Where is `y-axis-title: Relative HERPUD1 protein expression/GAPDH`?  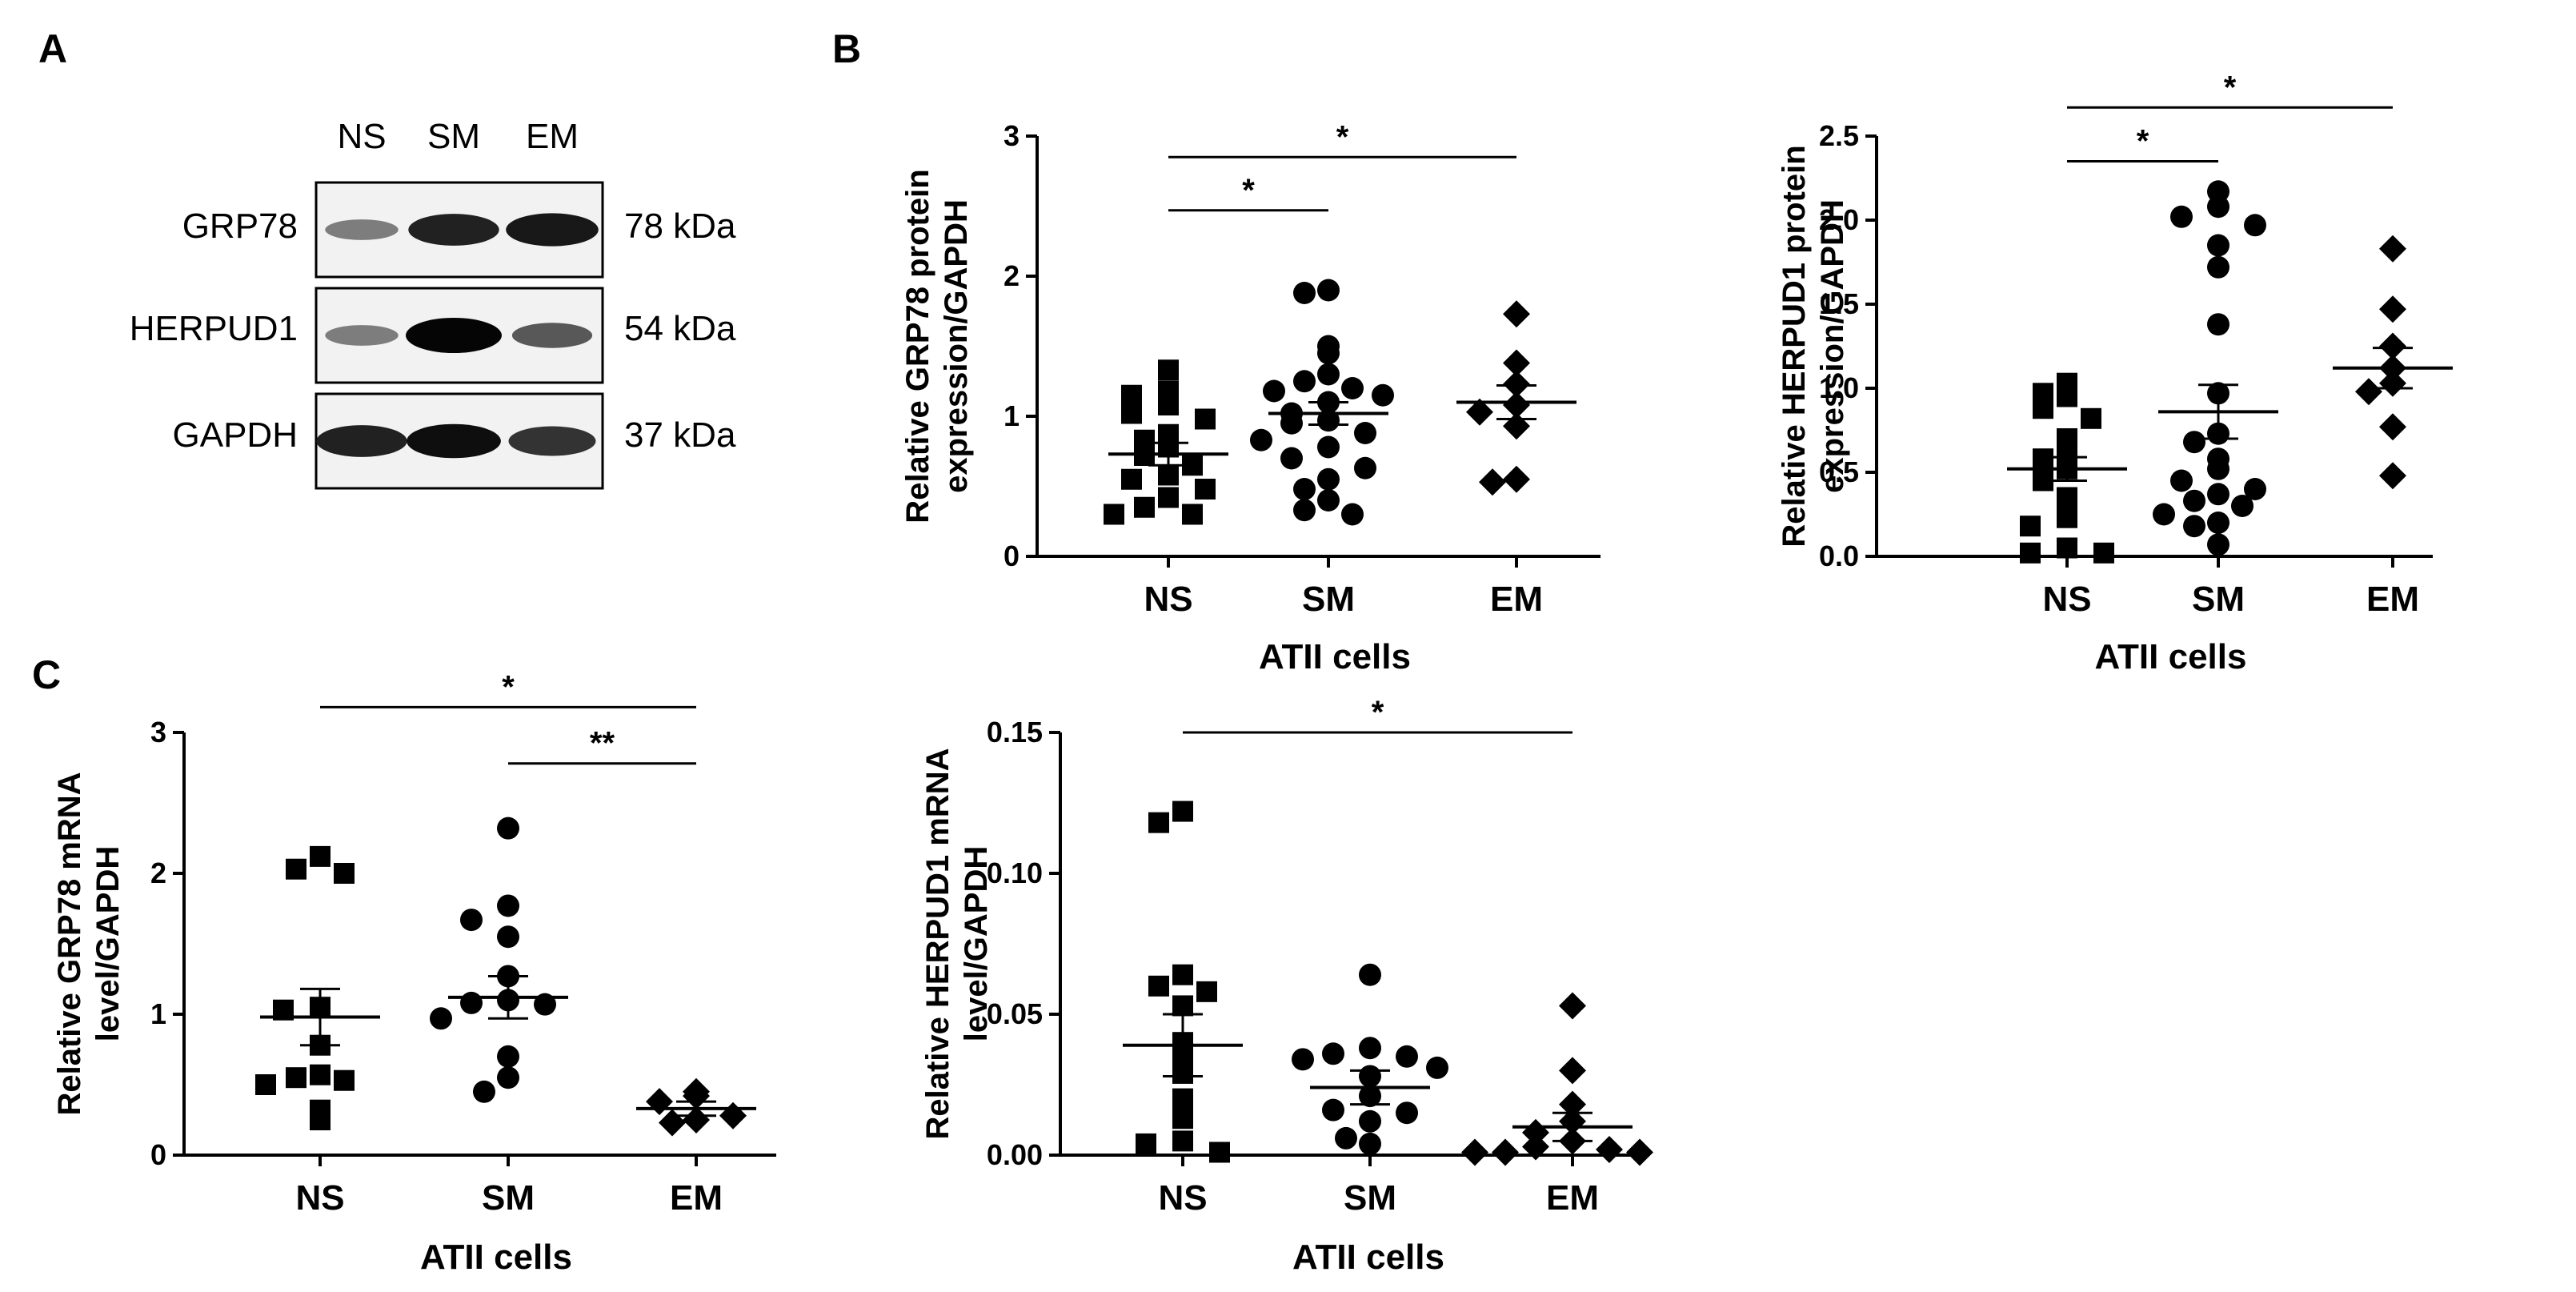
y-axis-title: Relative HERPUD1 protein expression/GAPDH is located at coordinates (1813, 346).